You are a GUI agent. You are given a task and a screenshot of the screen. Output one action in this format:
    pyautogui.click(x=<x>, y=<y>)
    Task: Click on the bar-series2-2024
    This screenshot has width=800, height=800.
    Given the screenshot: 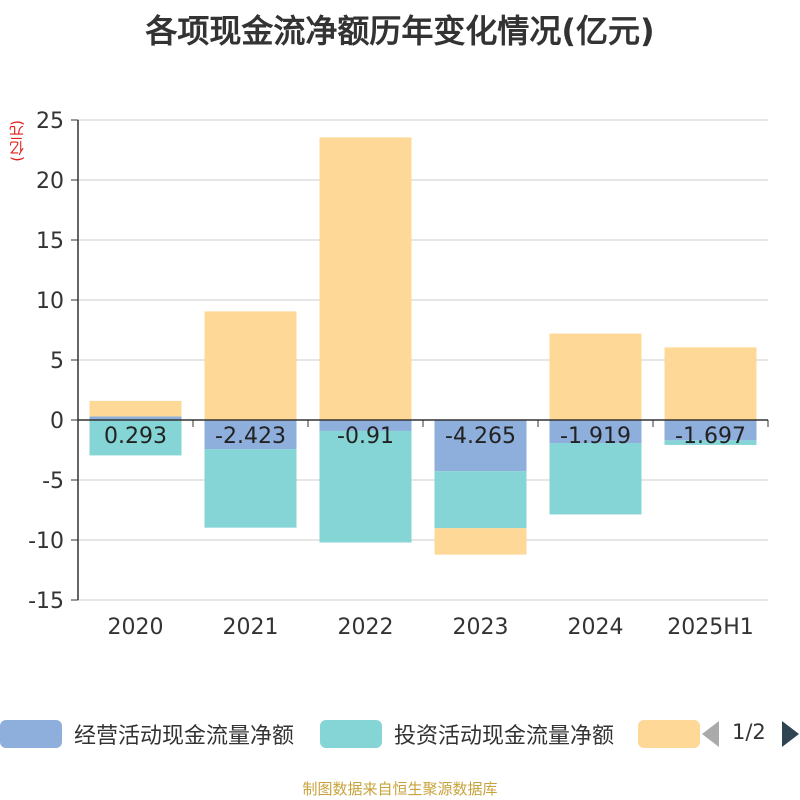 What is the action you would take?
    pyautogui.click(x=595, y=376)
    